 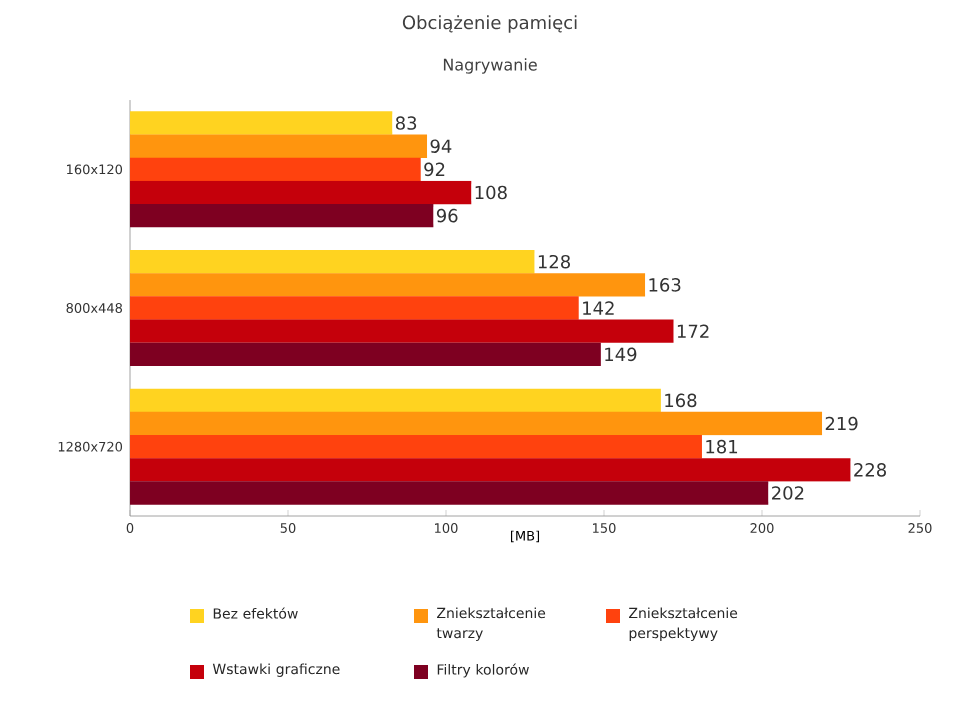 I want to click on chart-subtitle: Nagrywanie, so click(x=490, y=66).